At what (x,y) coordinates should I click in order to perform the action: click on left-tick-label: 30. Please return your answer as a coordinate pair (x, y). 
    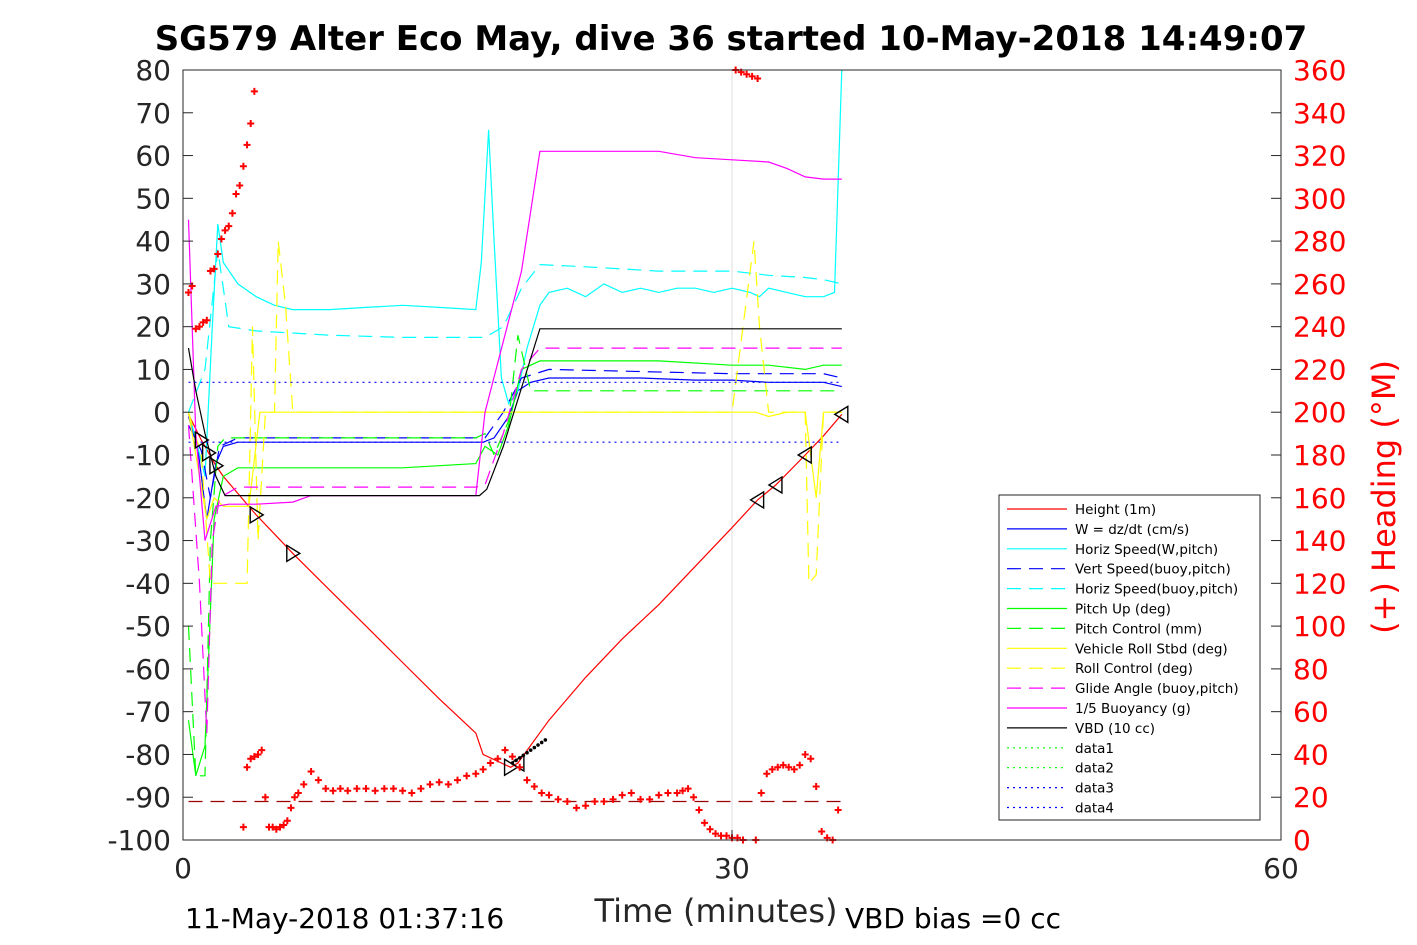
    Looking at the image, I should click on (153, 284).